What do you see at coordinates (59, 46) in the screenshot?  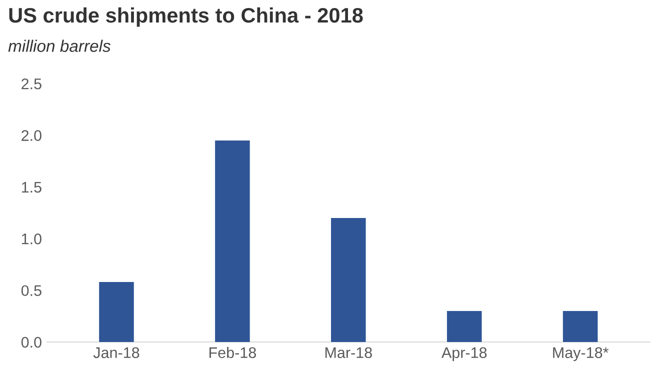 I see `chart-subtitle: million barrels` at bounding box center [59, 46].